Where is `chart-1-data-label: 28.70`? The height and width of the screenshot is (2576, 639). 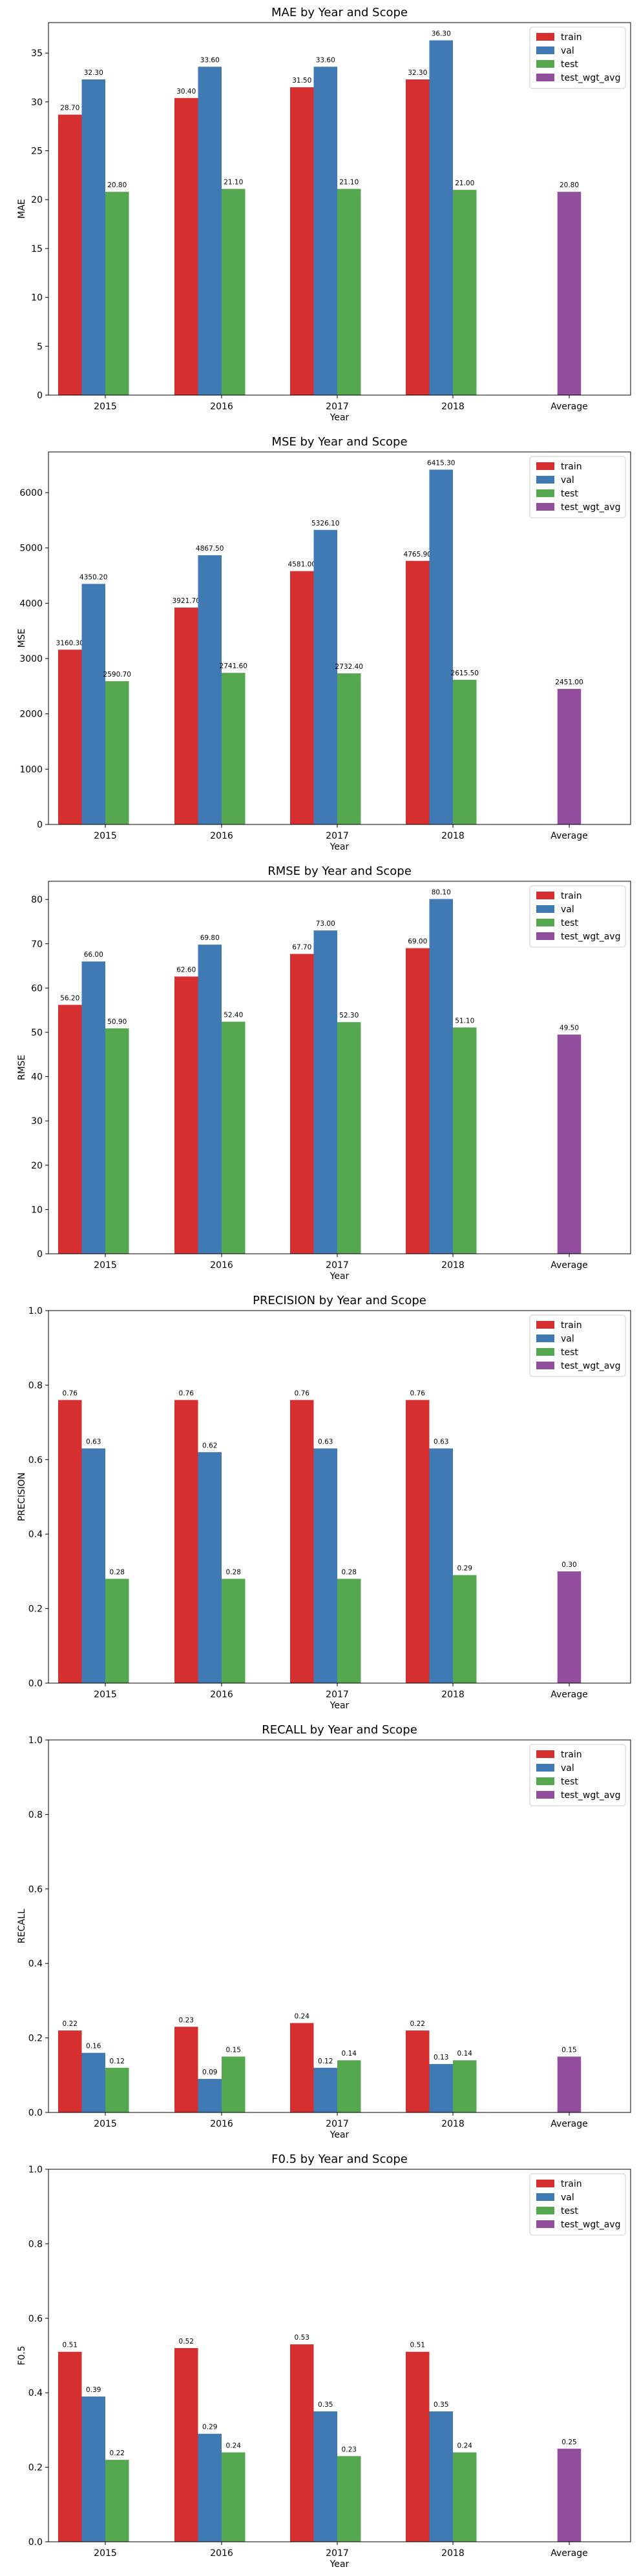 chart-1-data-label: 28.70 is located at coordinates (69, 108).